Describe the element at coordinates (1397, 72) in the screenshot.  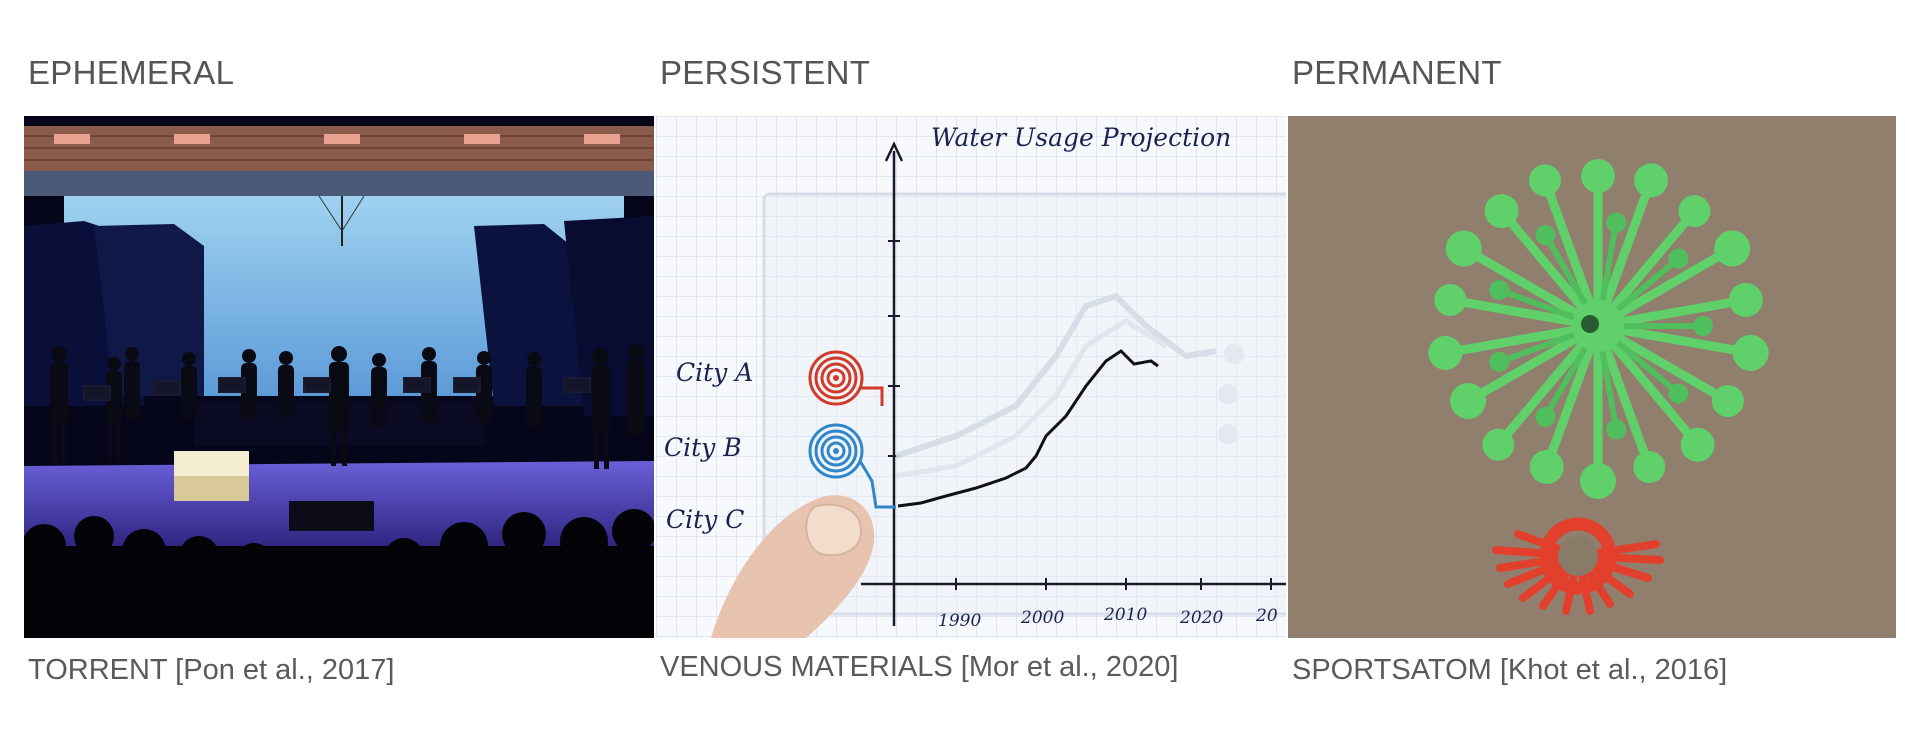
I see `heading-permanent: PERMANENT` at that location.